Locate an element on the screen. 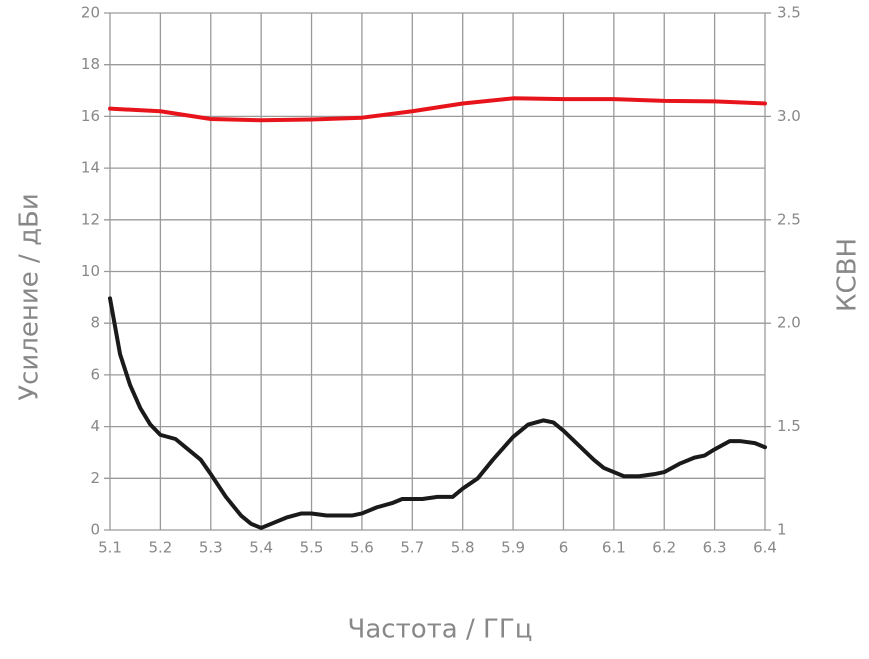  y-tick-label: 2 is located at coordinates (95, 478).